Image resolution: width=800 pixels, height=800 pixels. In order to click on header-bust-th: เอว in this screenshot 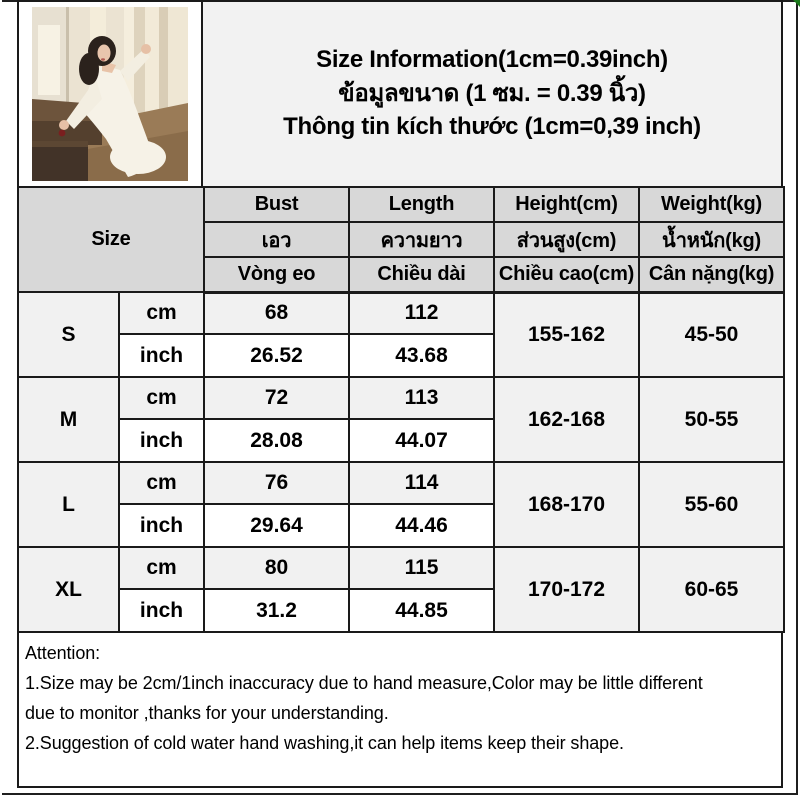, I will do `click(277, 239)`.